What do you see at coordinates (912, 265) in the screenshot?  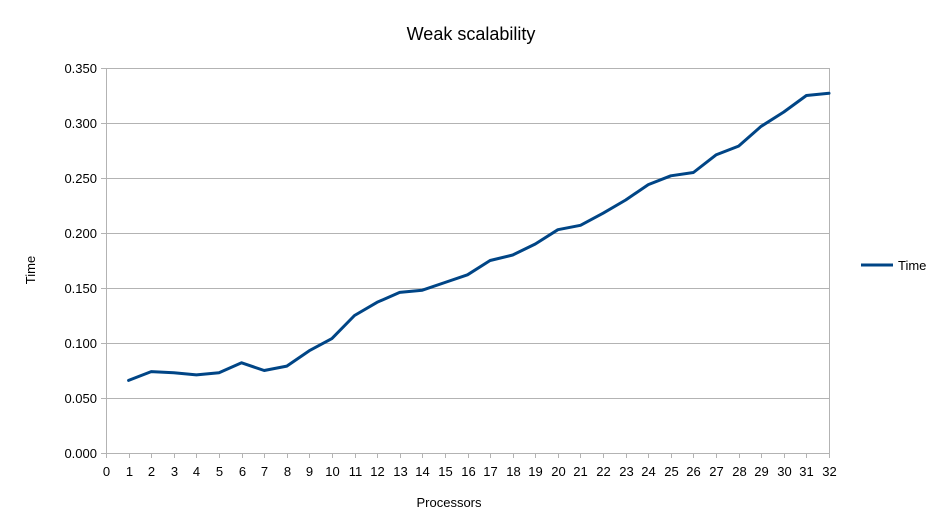 I see `legend-label: Time` at bounding box center [912, 265].